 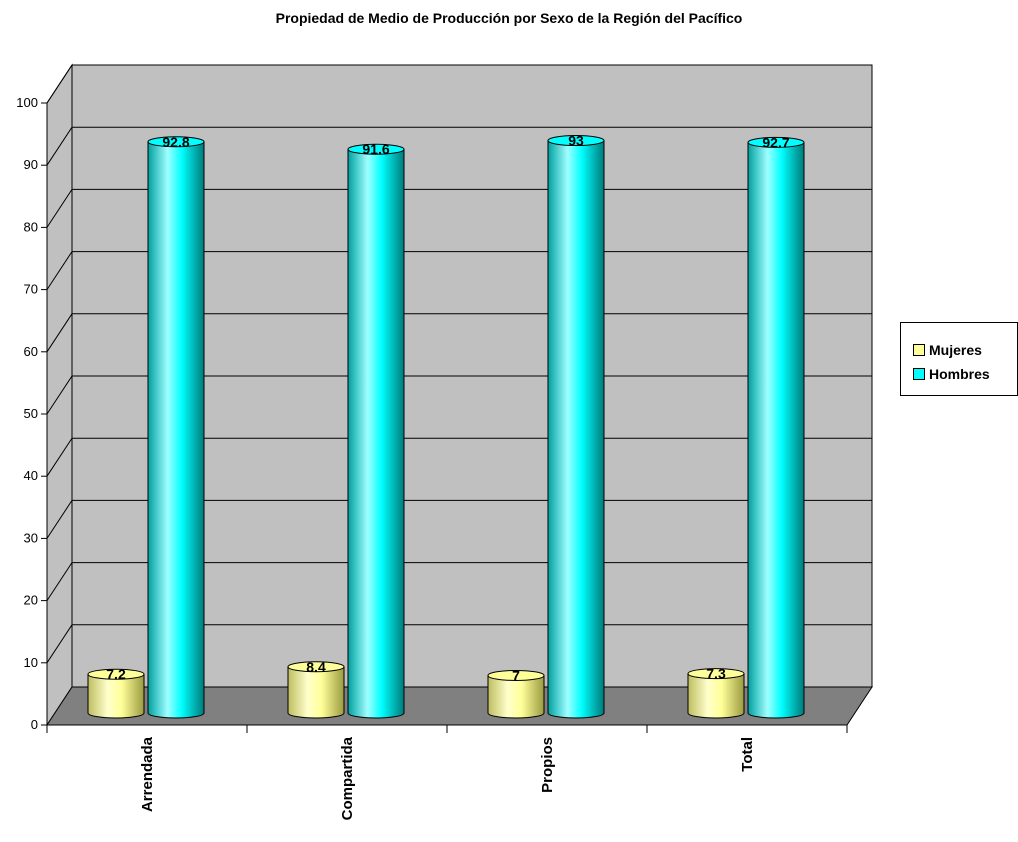 What do you see at coordinates (347, 778) in the screenshot?
I see `x-tick-label: Compartida` at bounding box center [347, 778].